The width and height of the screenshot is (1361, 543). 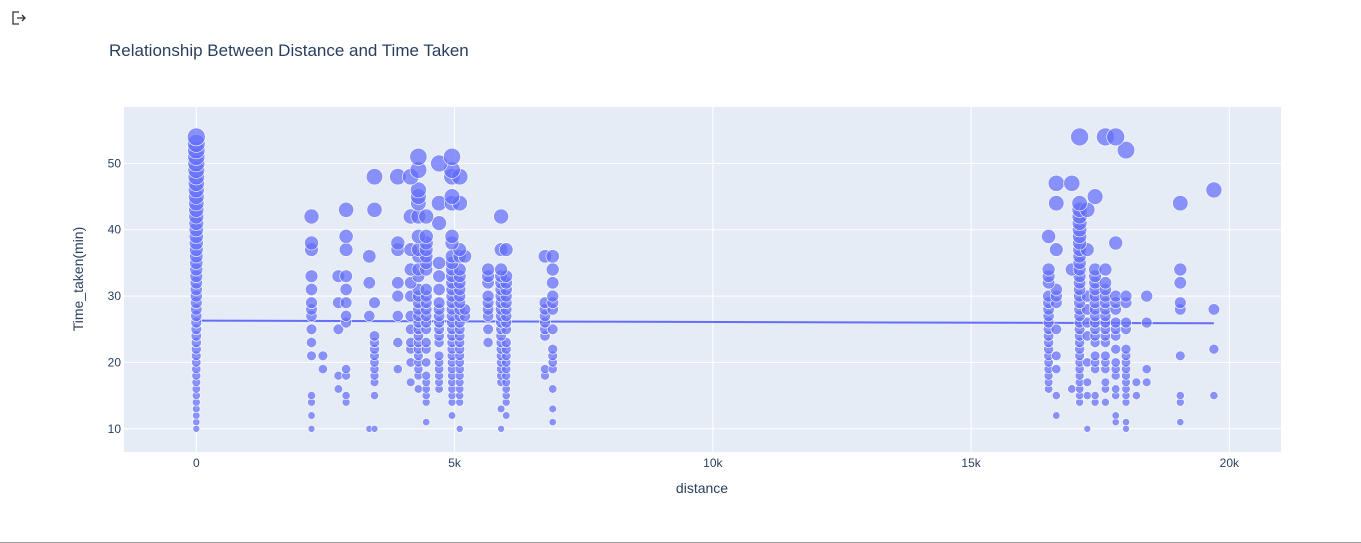 I want to click on y-axis-ticks: 10 20 30 40 50, so click(x=115, y=295).